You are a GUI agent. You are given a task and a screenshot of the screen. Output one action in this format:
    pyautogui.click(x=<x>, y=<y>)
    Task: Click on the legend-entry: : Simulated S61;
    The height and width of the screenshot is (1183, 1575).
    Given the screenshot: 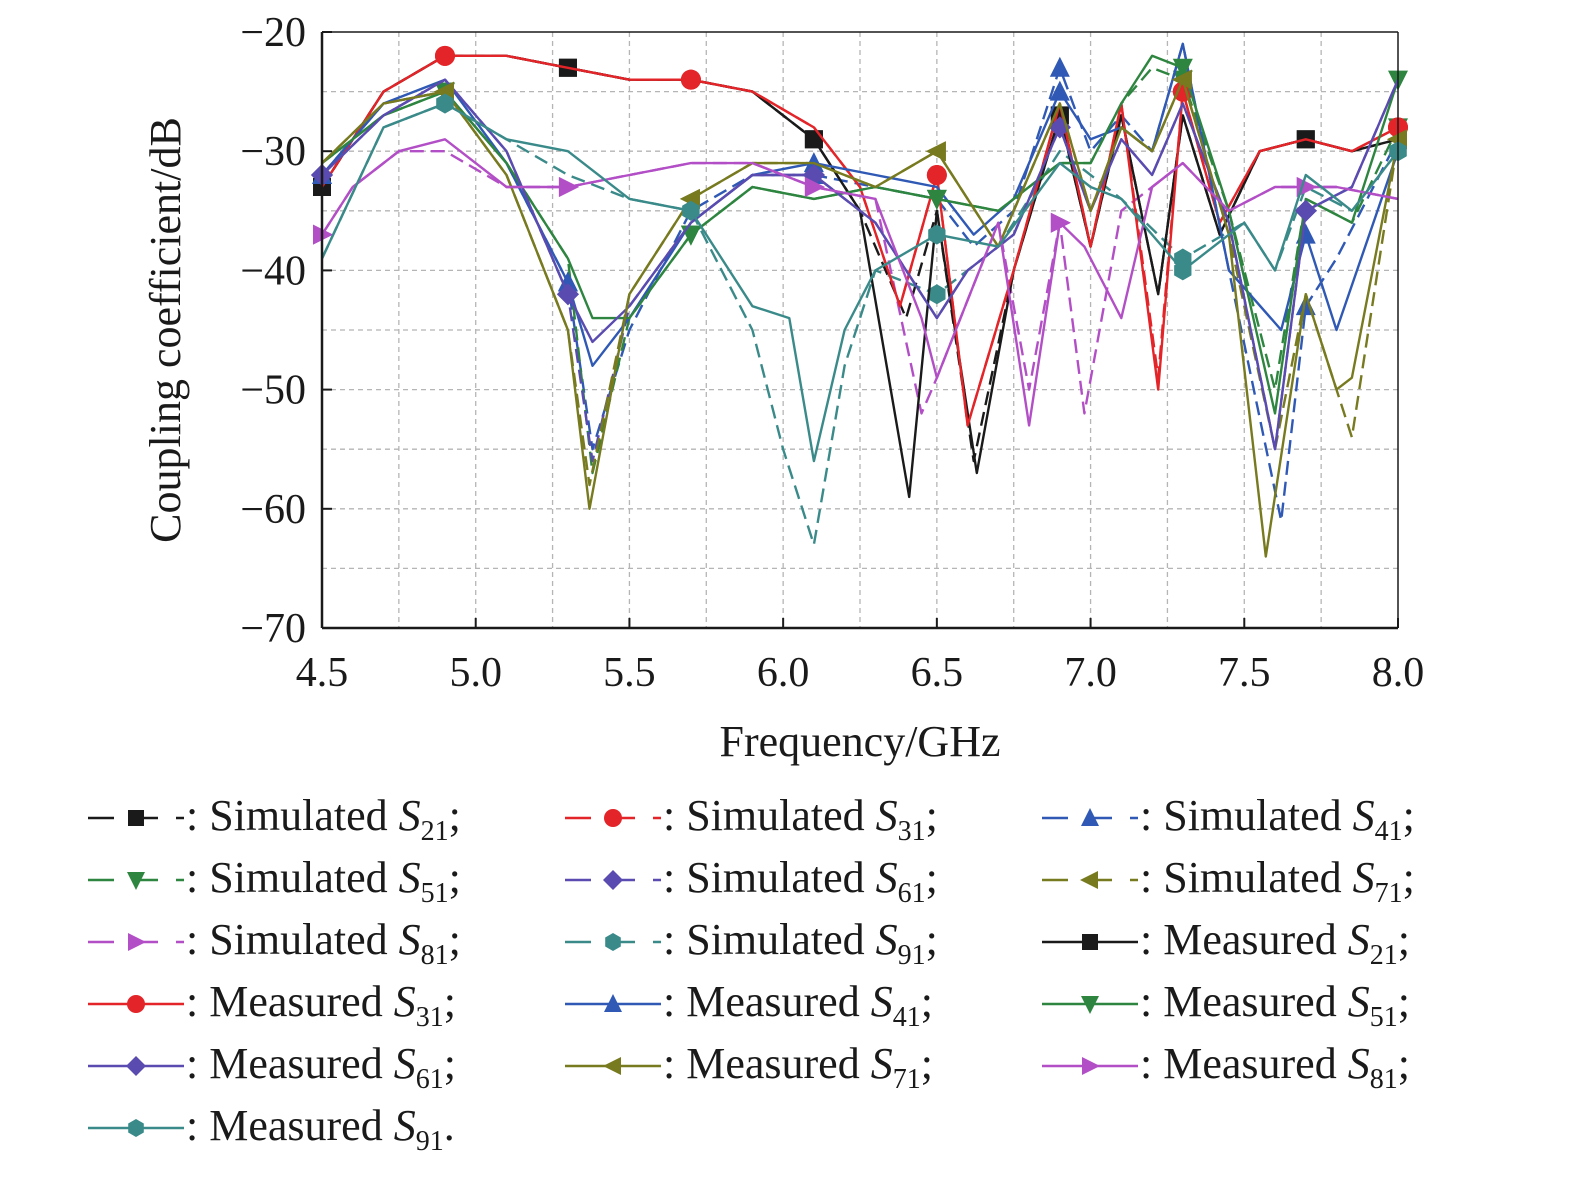 What is the action you would take?
    pyautogui.click(x=751, y=881)
    